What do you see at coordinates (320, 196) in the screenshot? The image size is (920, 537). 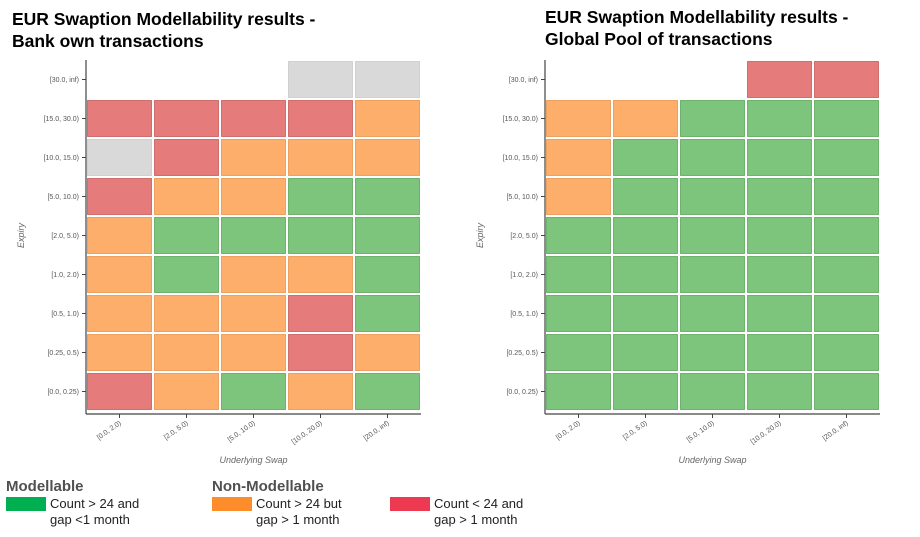 I see `left-cell-r3-c3` at bounding box center [320, 196].